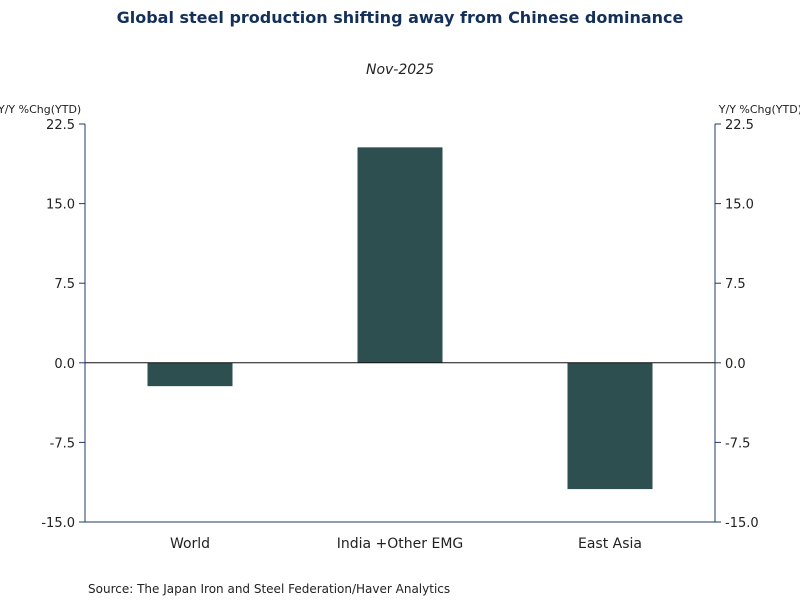  What do you see at coordinates (735, 284) in the screenshot?
I see `y-tick-label-right: 7.5` at bounding box center [735, 284].